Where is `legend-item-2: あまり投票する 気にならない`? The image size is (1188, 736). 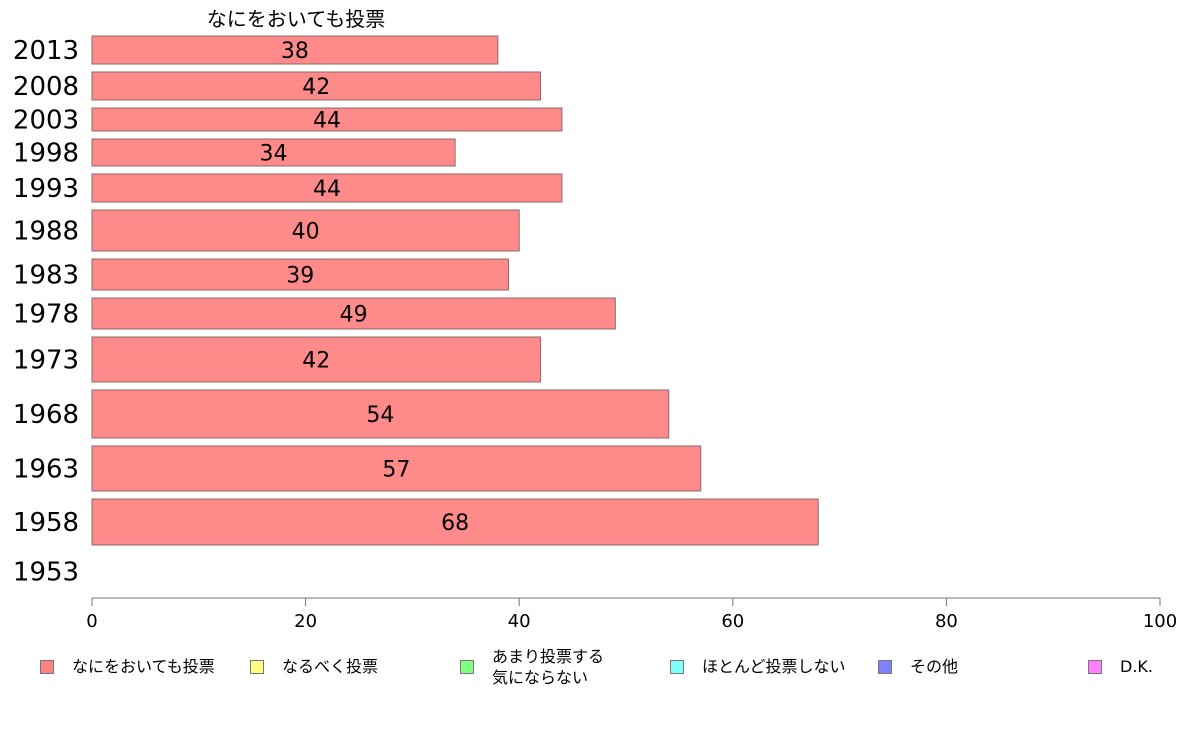 legend-item-2: あまり投票する 気にならない is located at coordinates (532, 667).